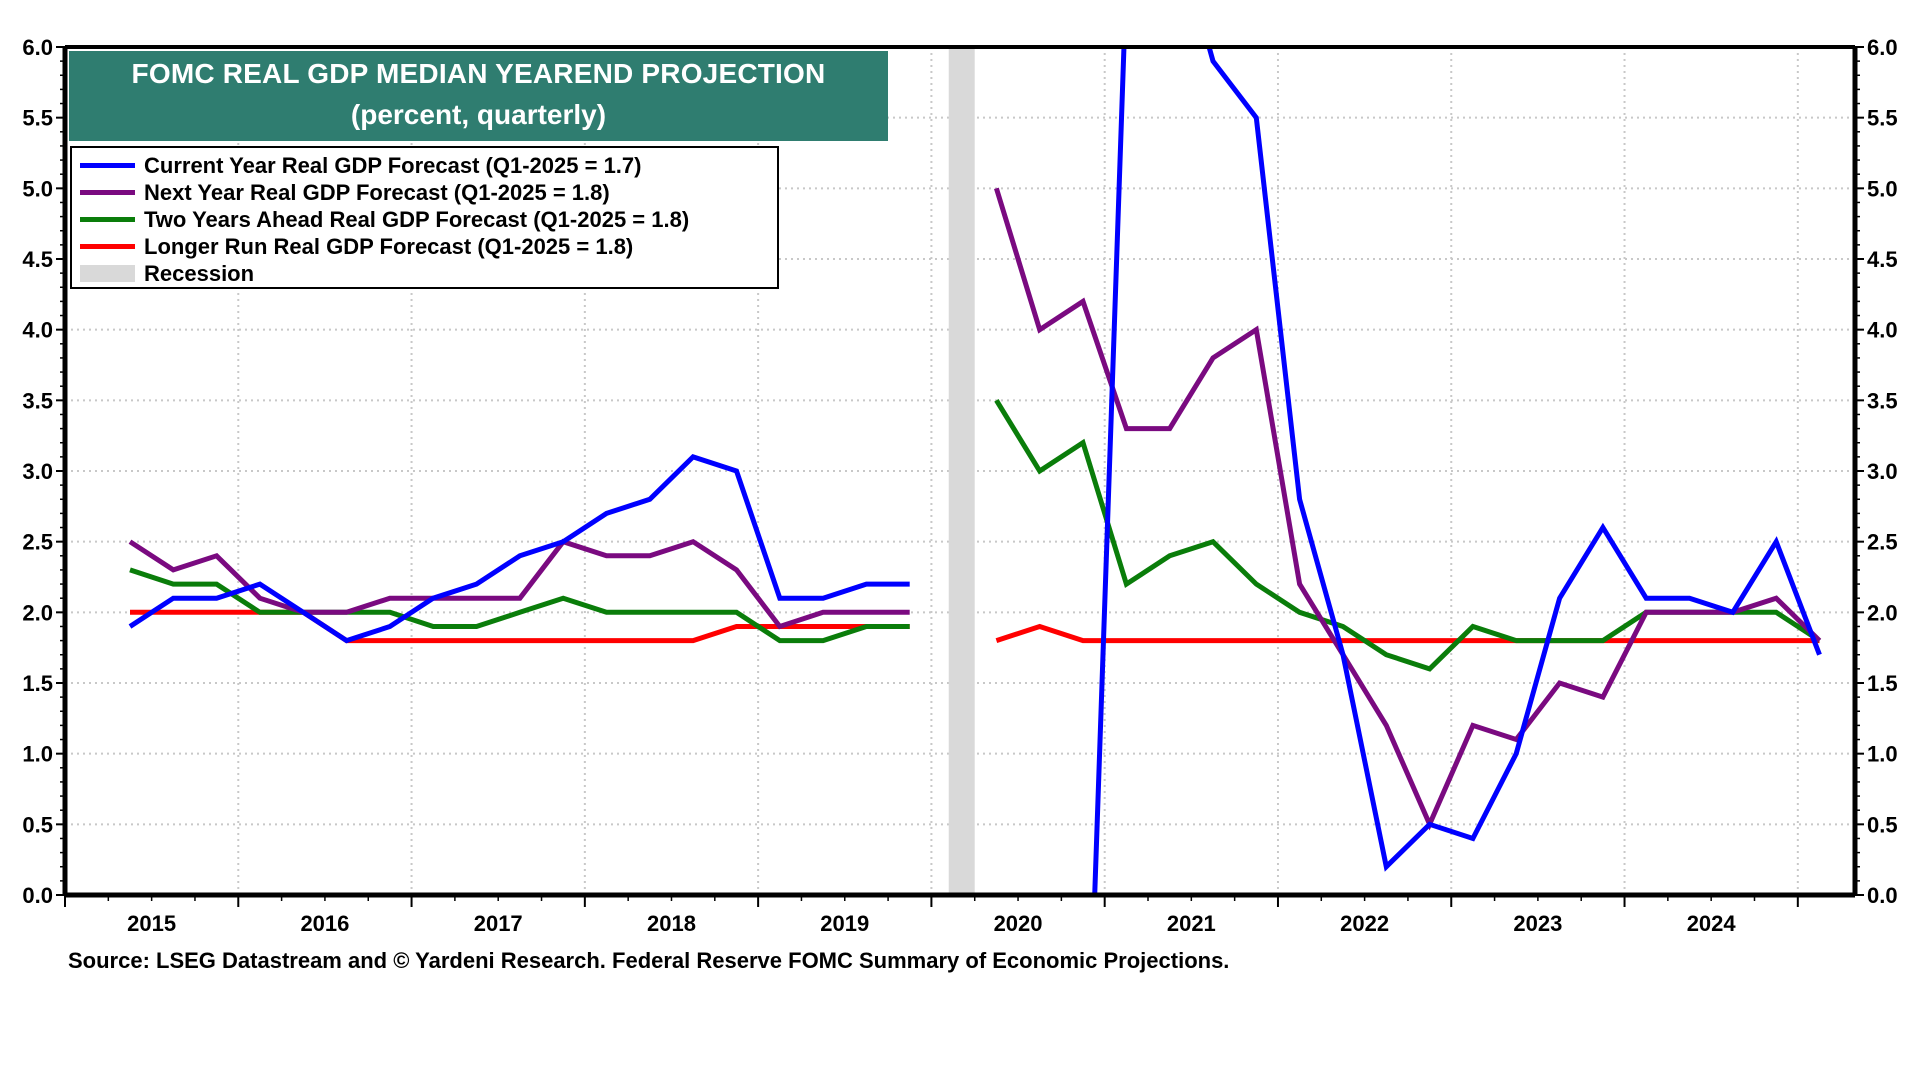  Describe the element at coordinates (931, 915) in the screenshot. I see `x-axis: 2015 2016 2017 2018 2019 2020 2021 2022 2023 2024` at that location.